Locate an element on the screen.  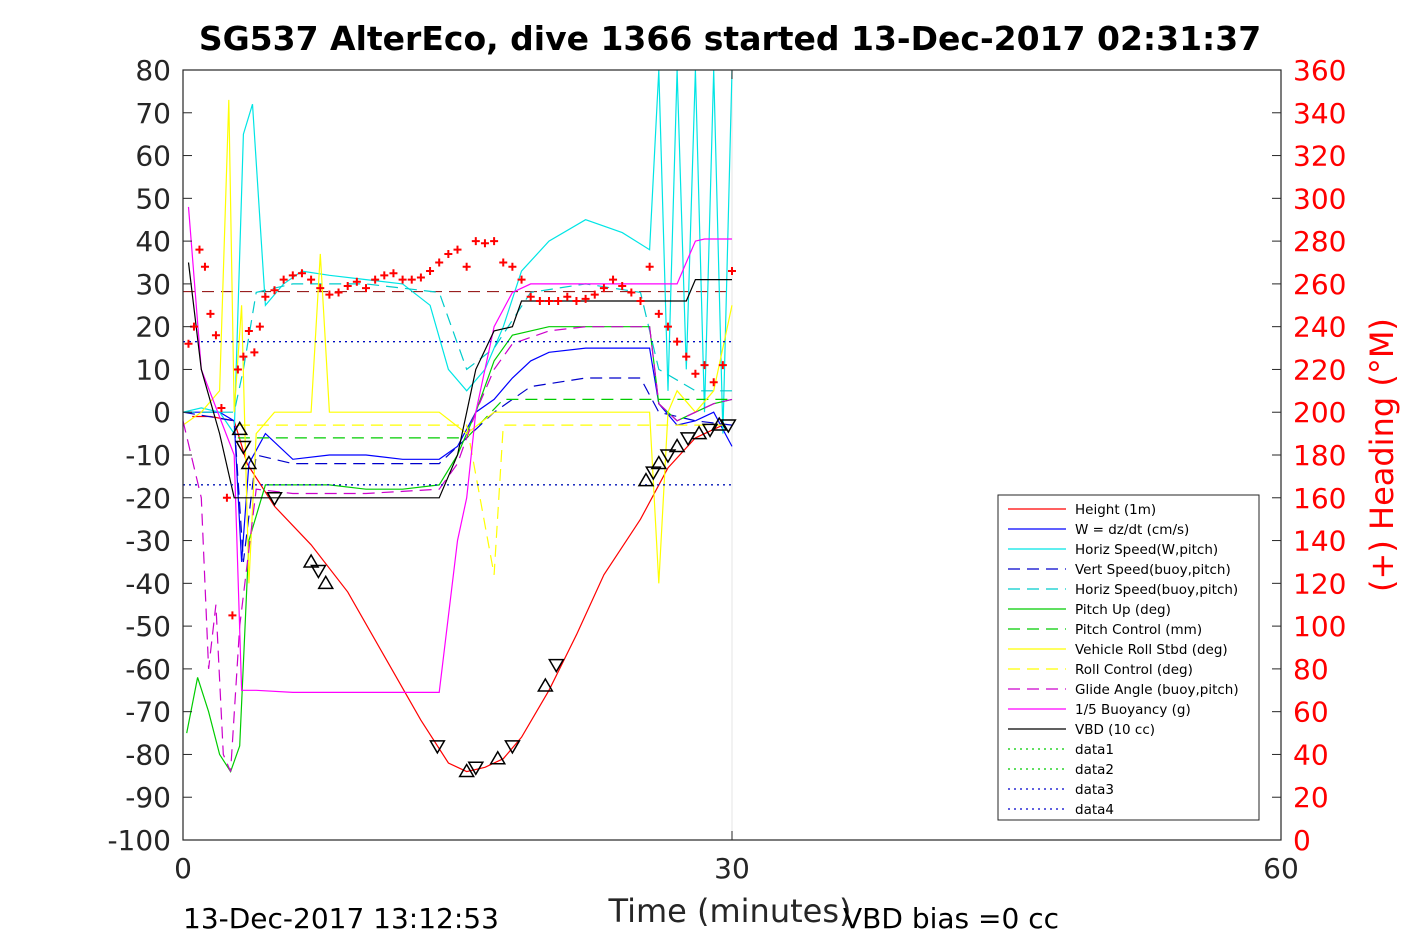
y2-tick-label: 340 is located at coordinates (1319, 113).